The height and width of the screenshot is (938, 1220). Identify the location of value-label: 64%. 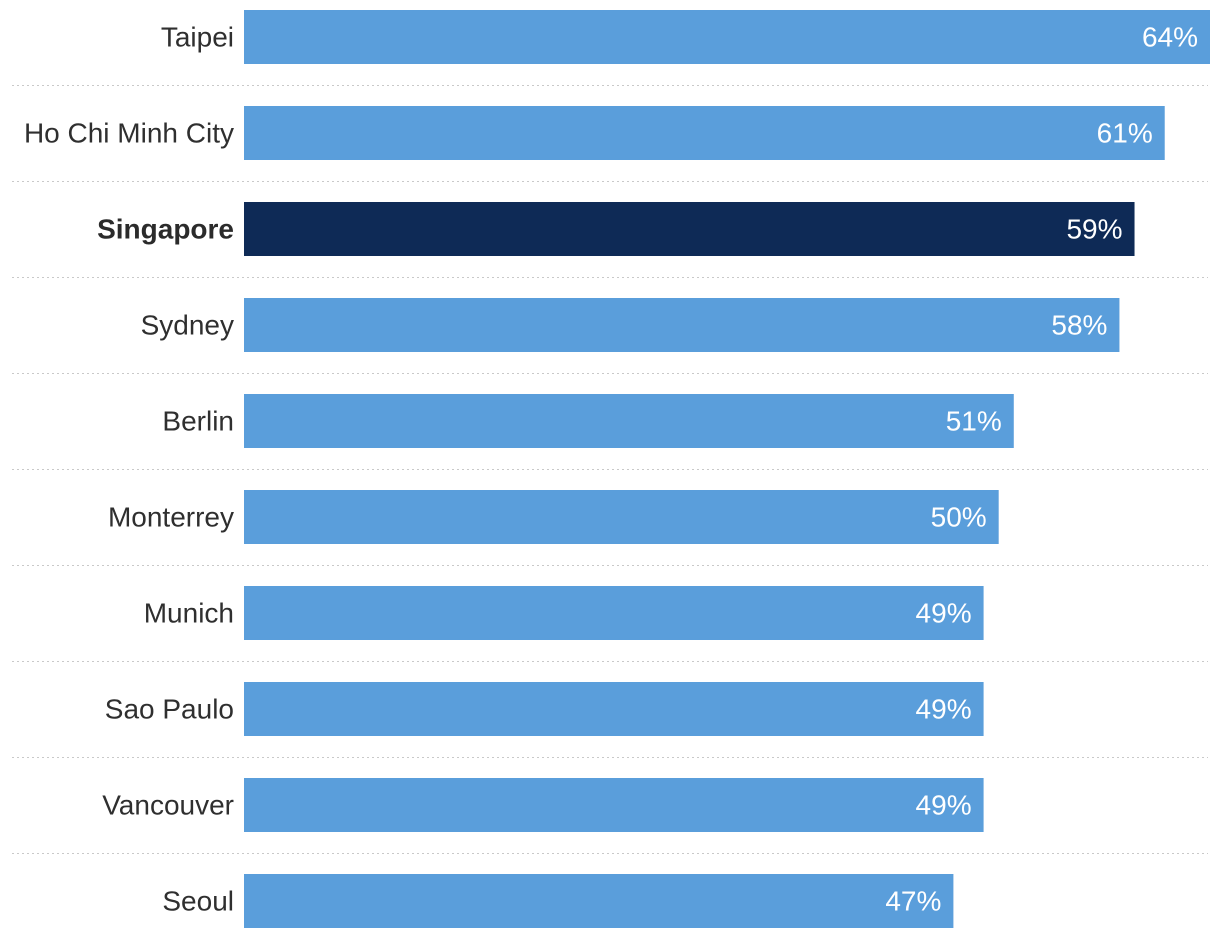
(1170, 37).